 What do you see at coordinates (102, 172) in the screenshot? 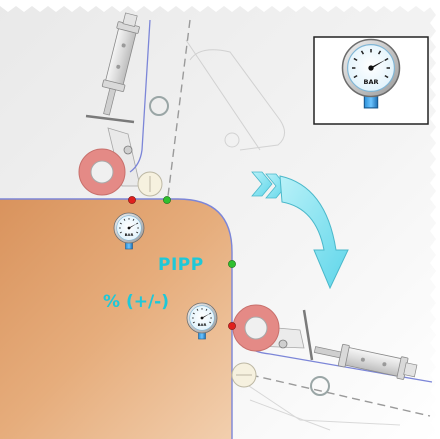
I see `roller-icon` at bounding box center [102, 172].